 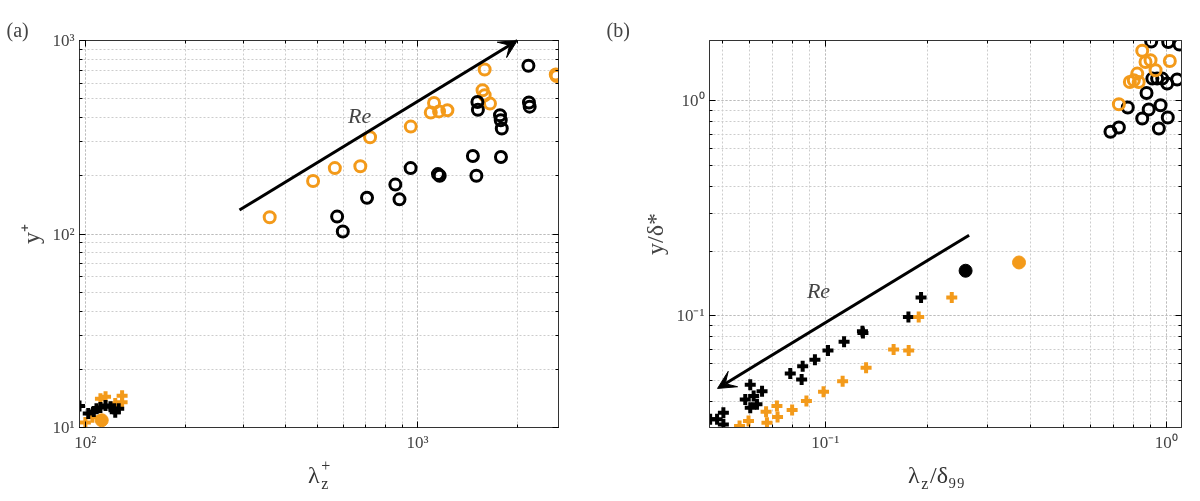 What do you see at coordinates (63, 40) in the screenshot?
I see `y-tick-label: 10³` at bounding box center [63, 40].